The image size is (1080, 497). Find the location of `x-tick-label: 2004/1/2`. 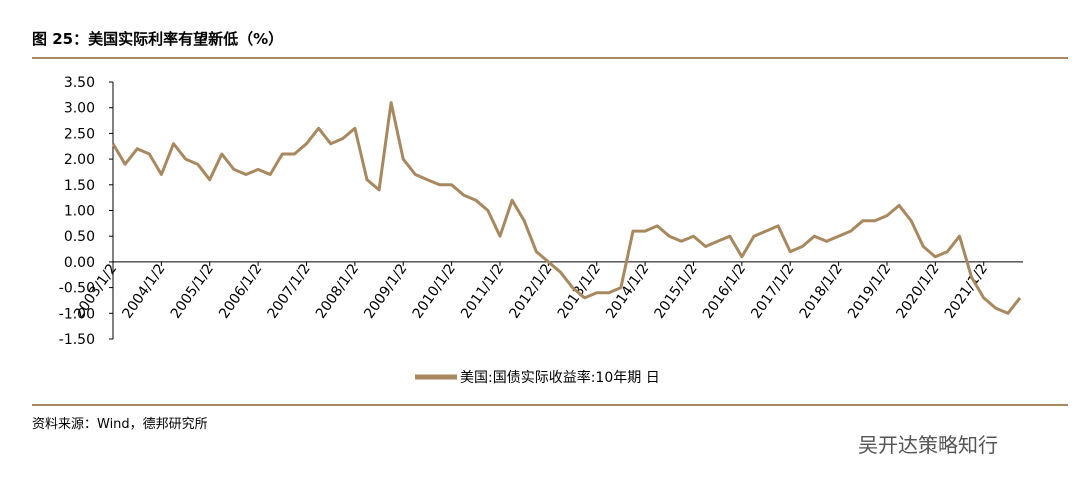

x-tick-label: 2004/1/2 is located at coordinates (143, 291).